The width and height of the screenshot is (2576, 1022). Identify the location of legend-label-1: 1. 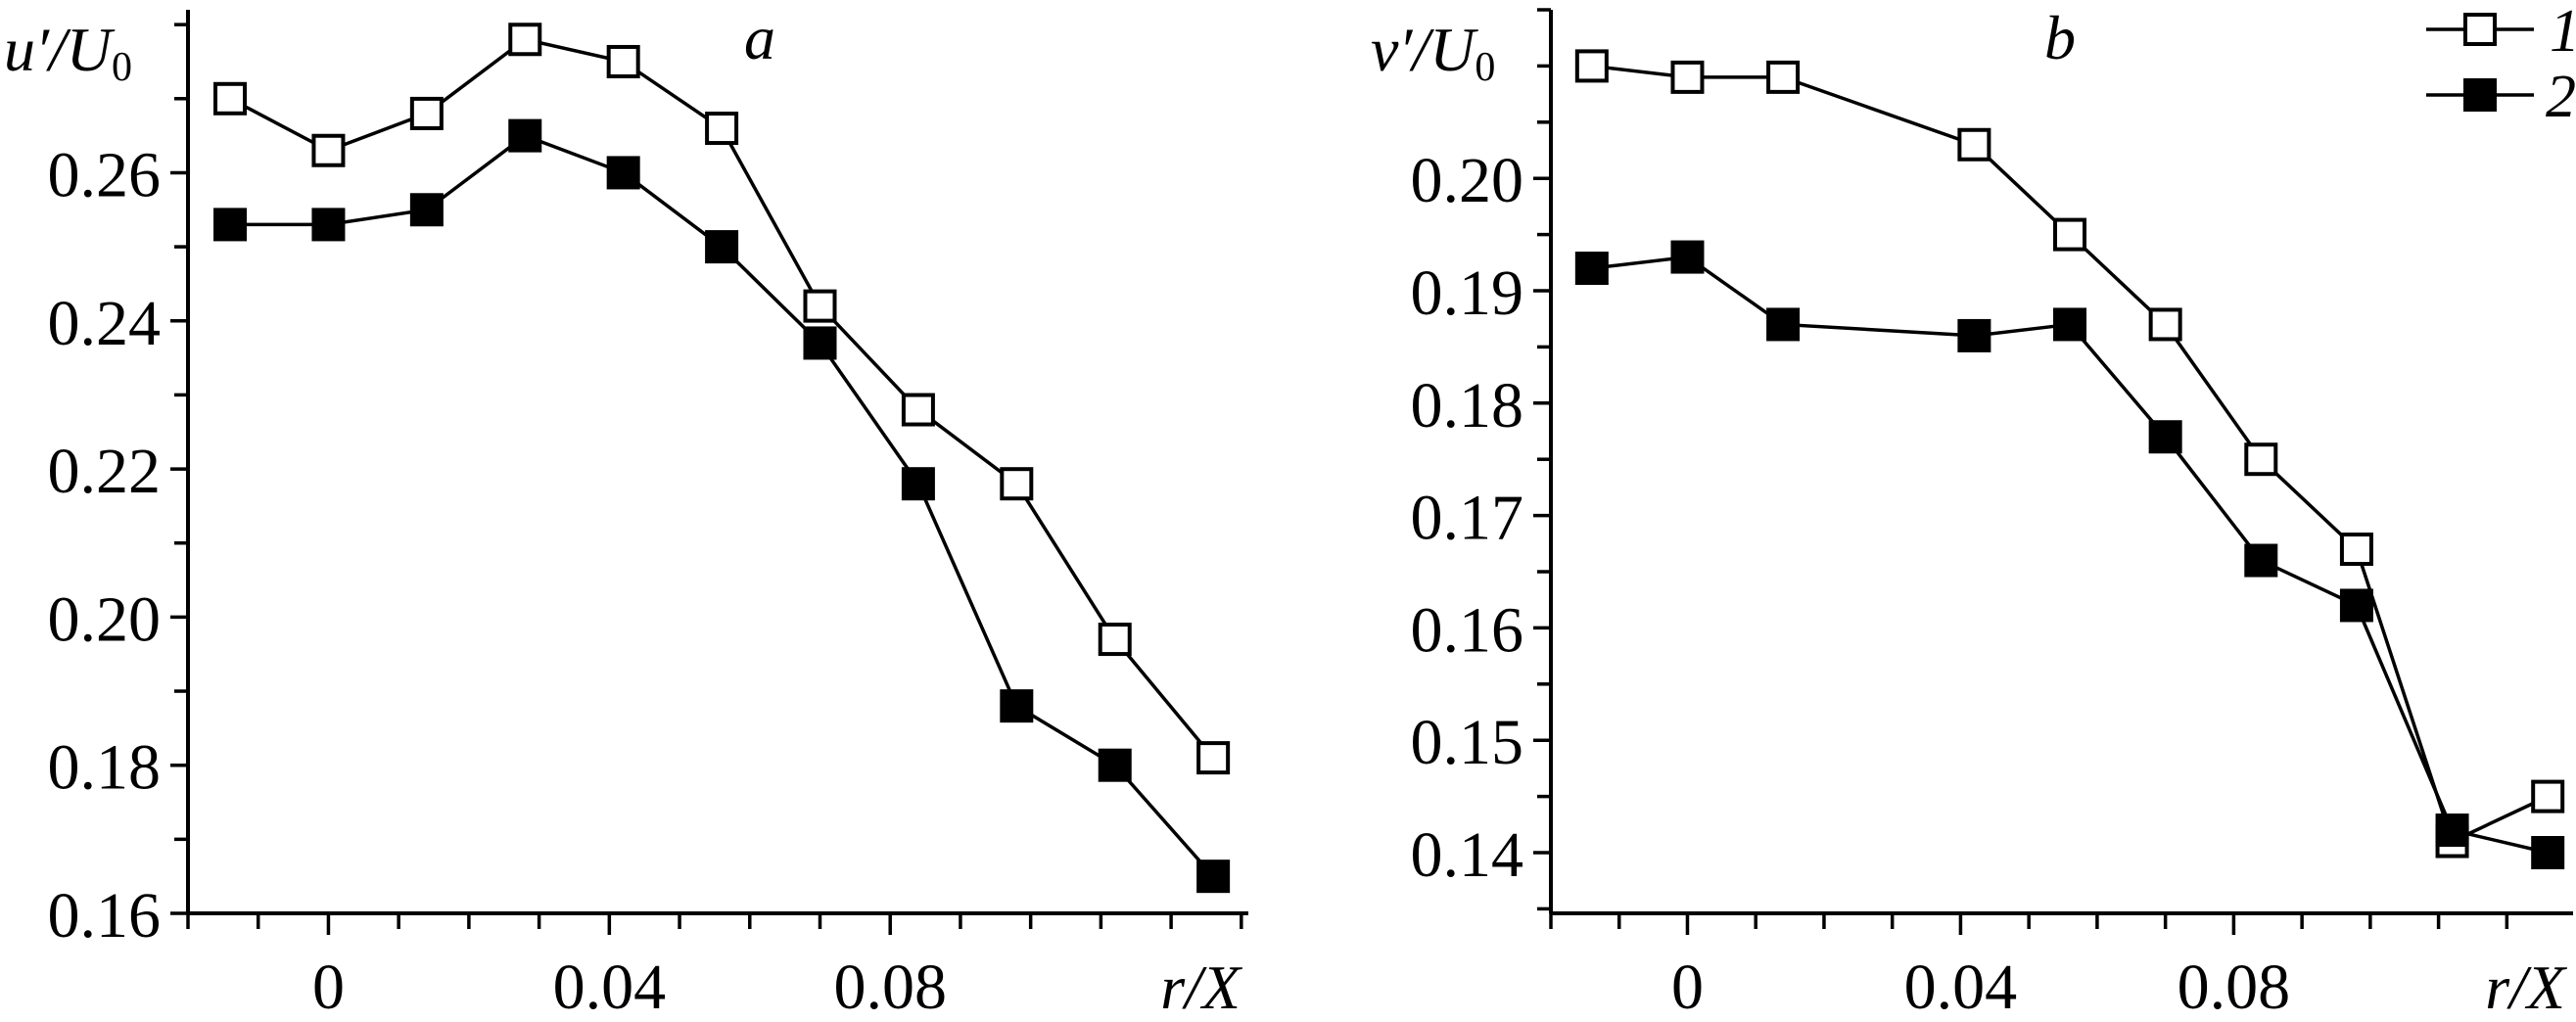
(2563, 32).